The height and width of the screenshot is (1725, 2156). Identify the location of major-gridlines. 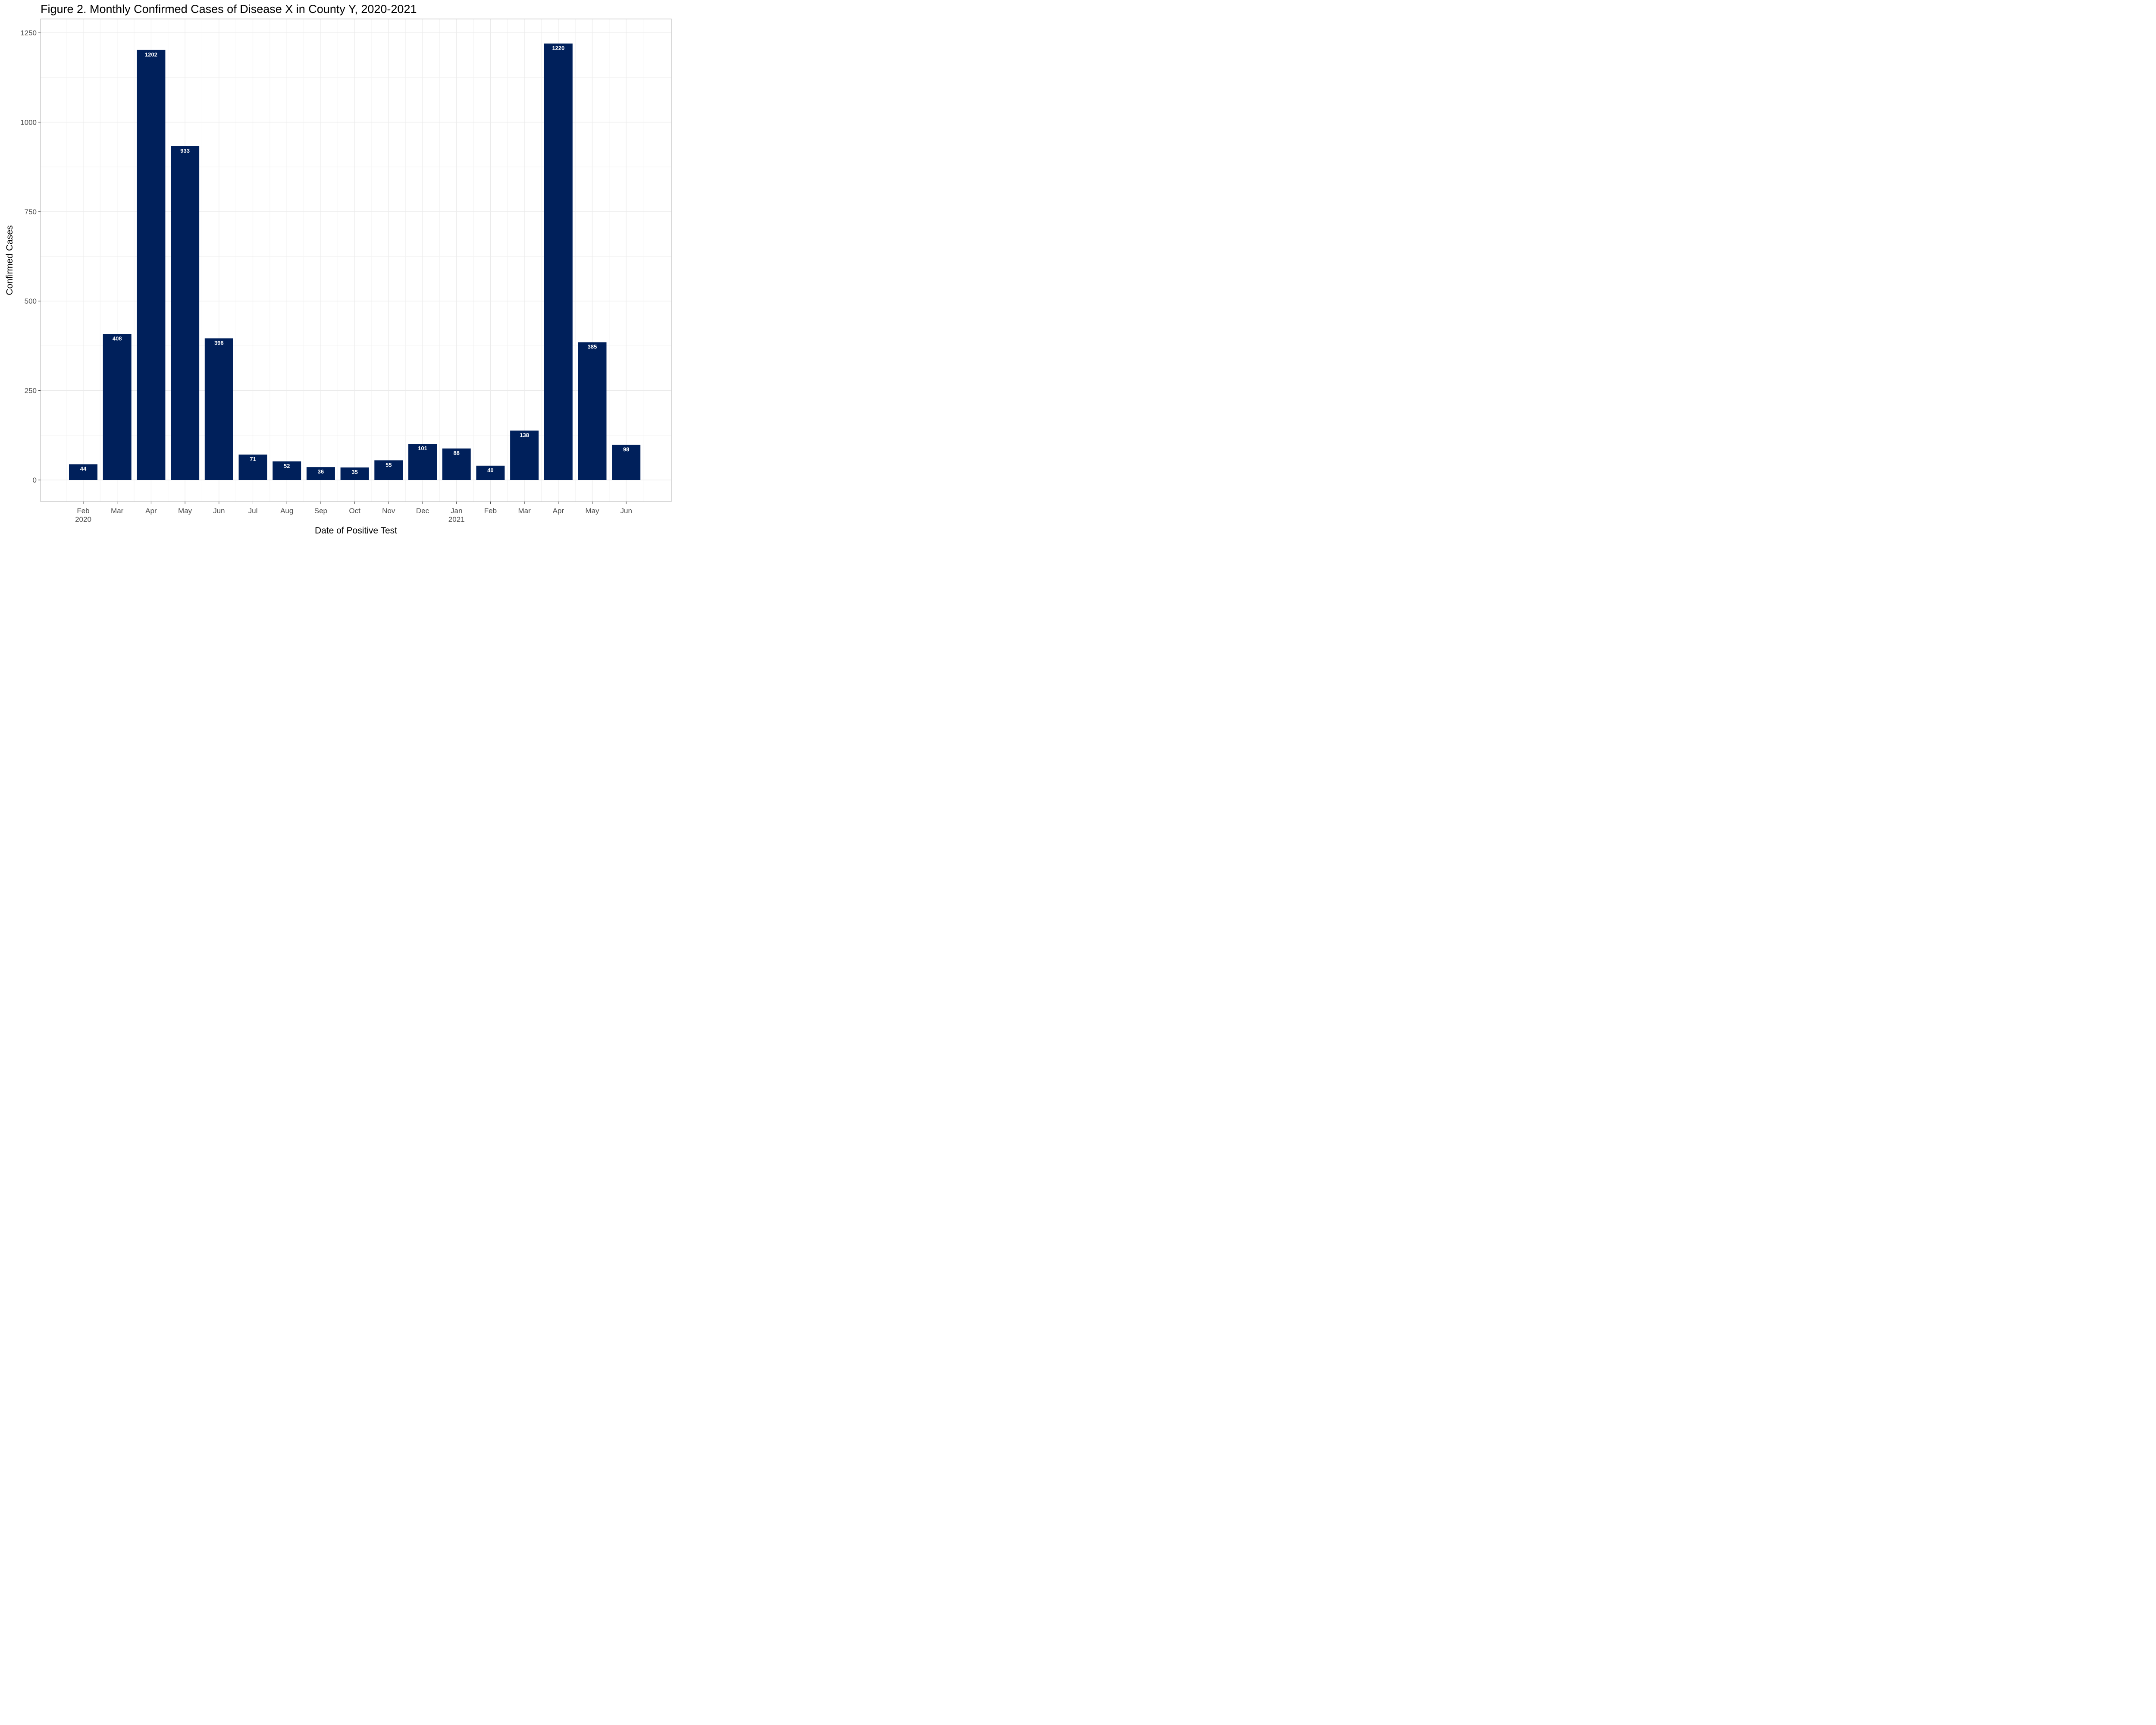
(356, 260).